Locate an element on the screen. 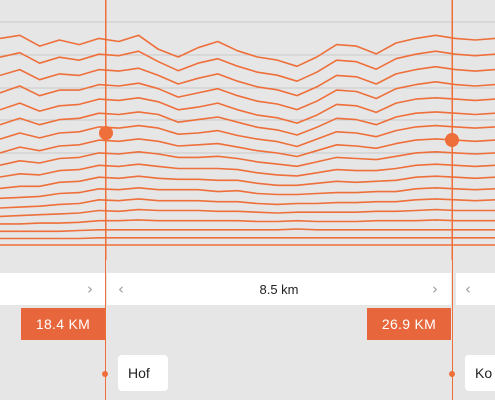  segment-bar: › ‹ 8.5 km › ‹ is located at coordinates (247, 289).